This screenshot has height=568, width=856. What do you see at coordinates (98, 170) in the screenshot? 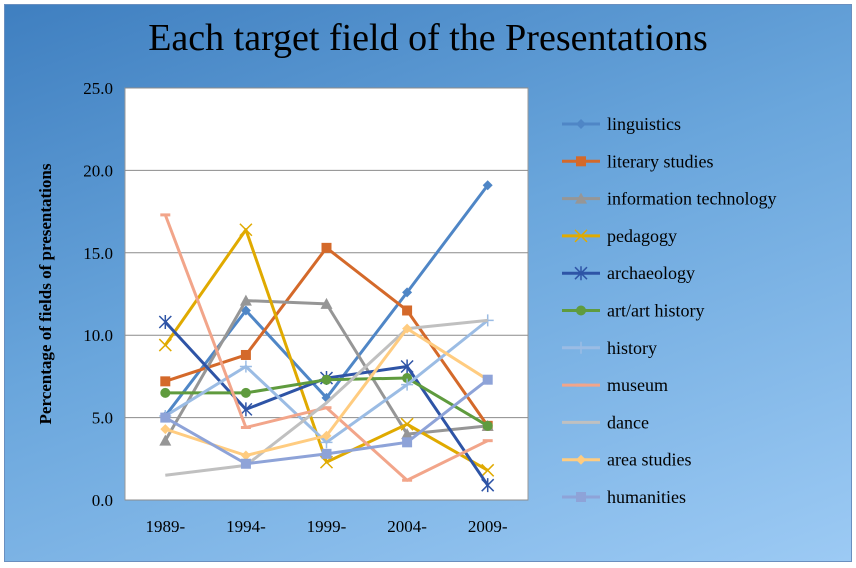
I see `y-tick-label: 20.0` at bounding box center [98, 170].